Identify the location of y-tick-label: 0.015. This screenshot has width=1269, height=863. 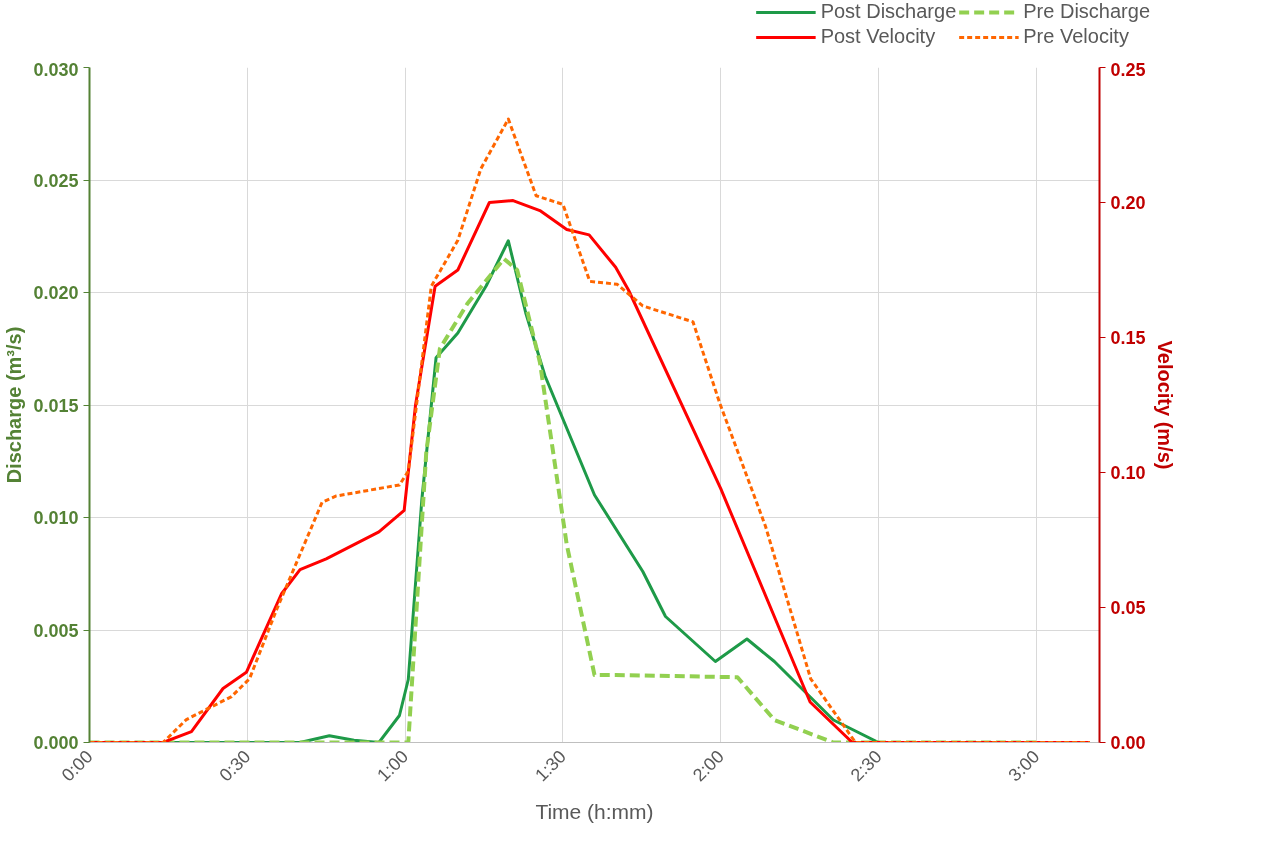
(56, 405).